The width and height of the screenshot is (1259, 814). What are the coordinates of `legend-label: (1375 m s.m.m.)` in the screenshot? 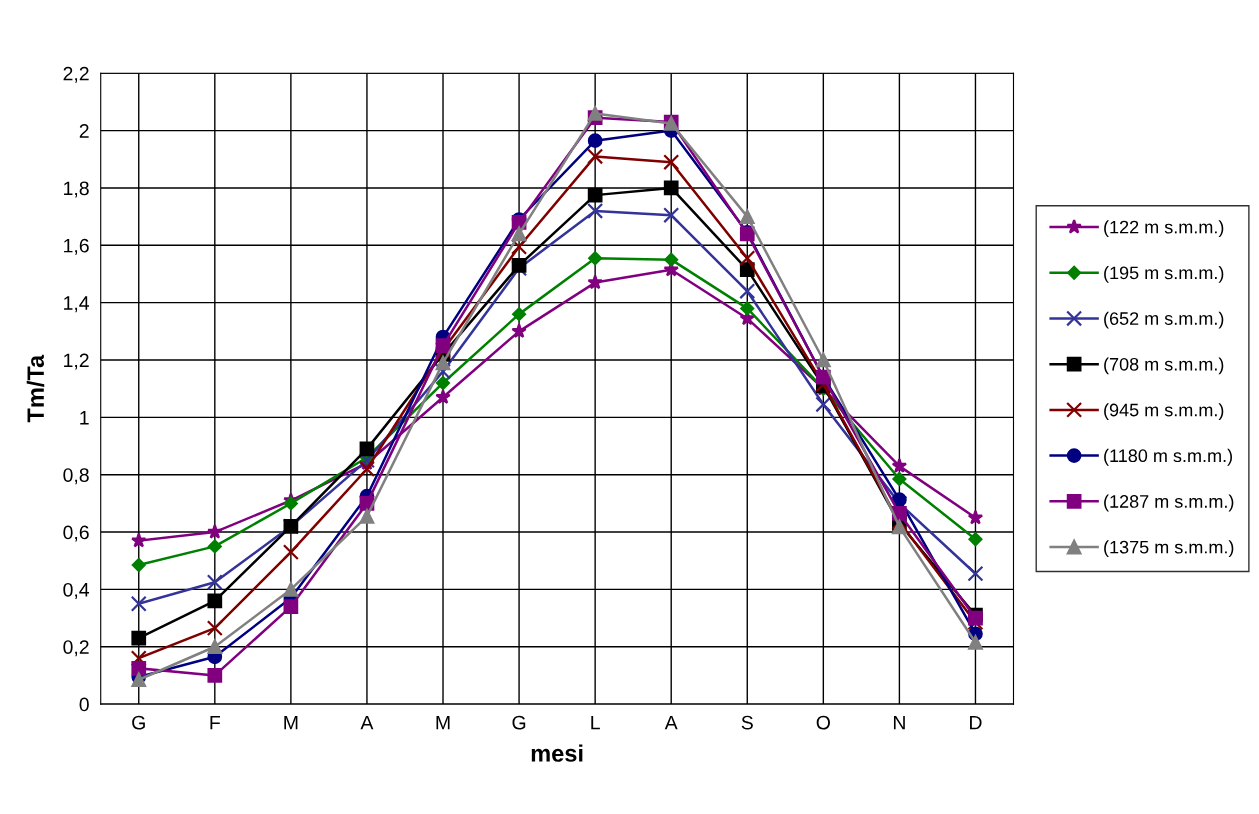 It's located at (1169, 549).